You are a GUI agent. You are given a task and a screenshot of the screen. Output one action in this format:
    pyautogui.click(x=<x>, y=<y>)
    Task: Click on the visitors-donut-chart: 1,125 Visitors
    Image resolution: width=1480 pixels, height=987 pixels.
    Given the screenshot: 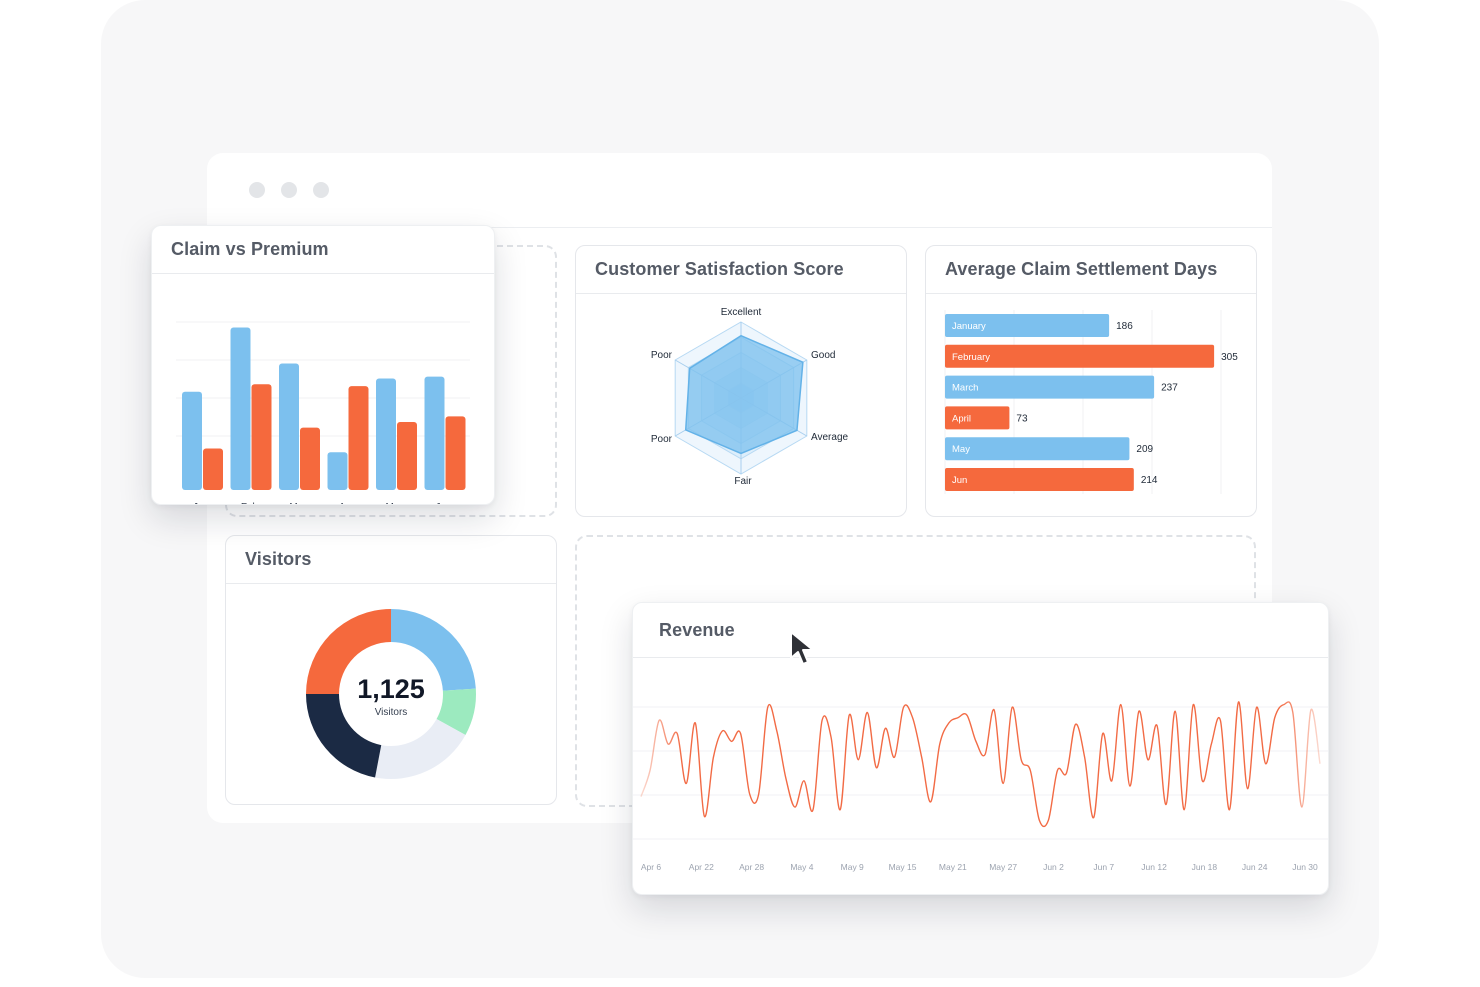 What is the action you would take?
    pyautogui.click(x=391, y=694)
    